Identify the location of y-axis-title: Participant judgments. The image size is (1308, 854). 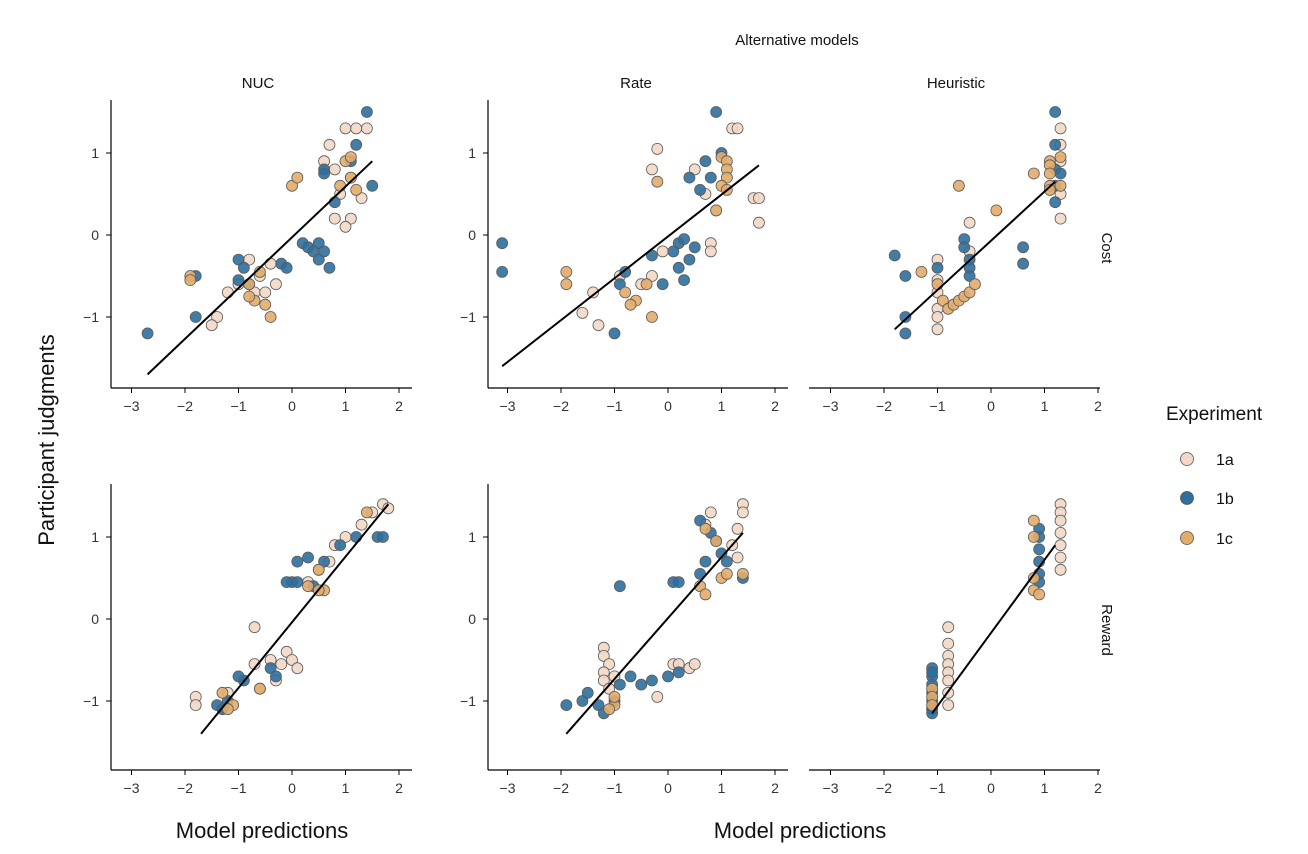
(46, 440).